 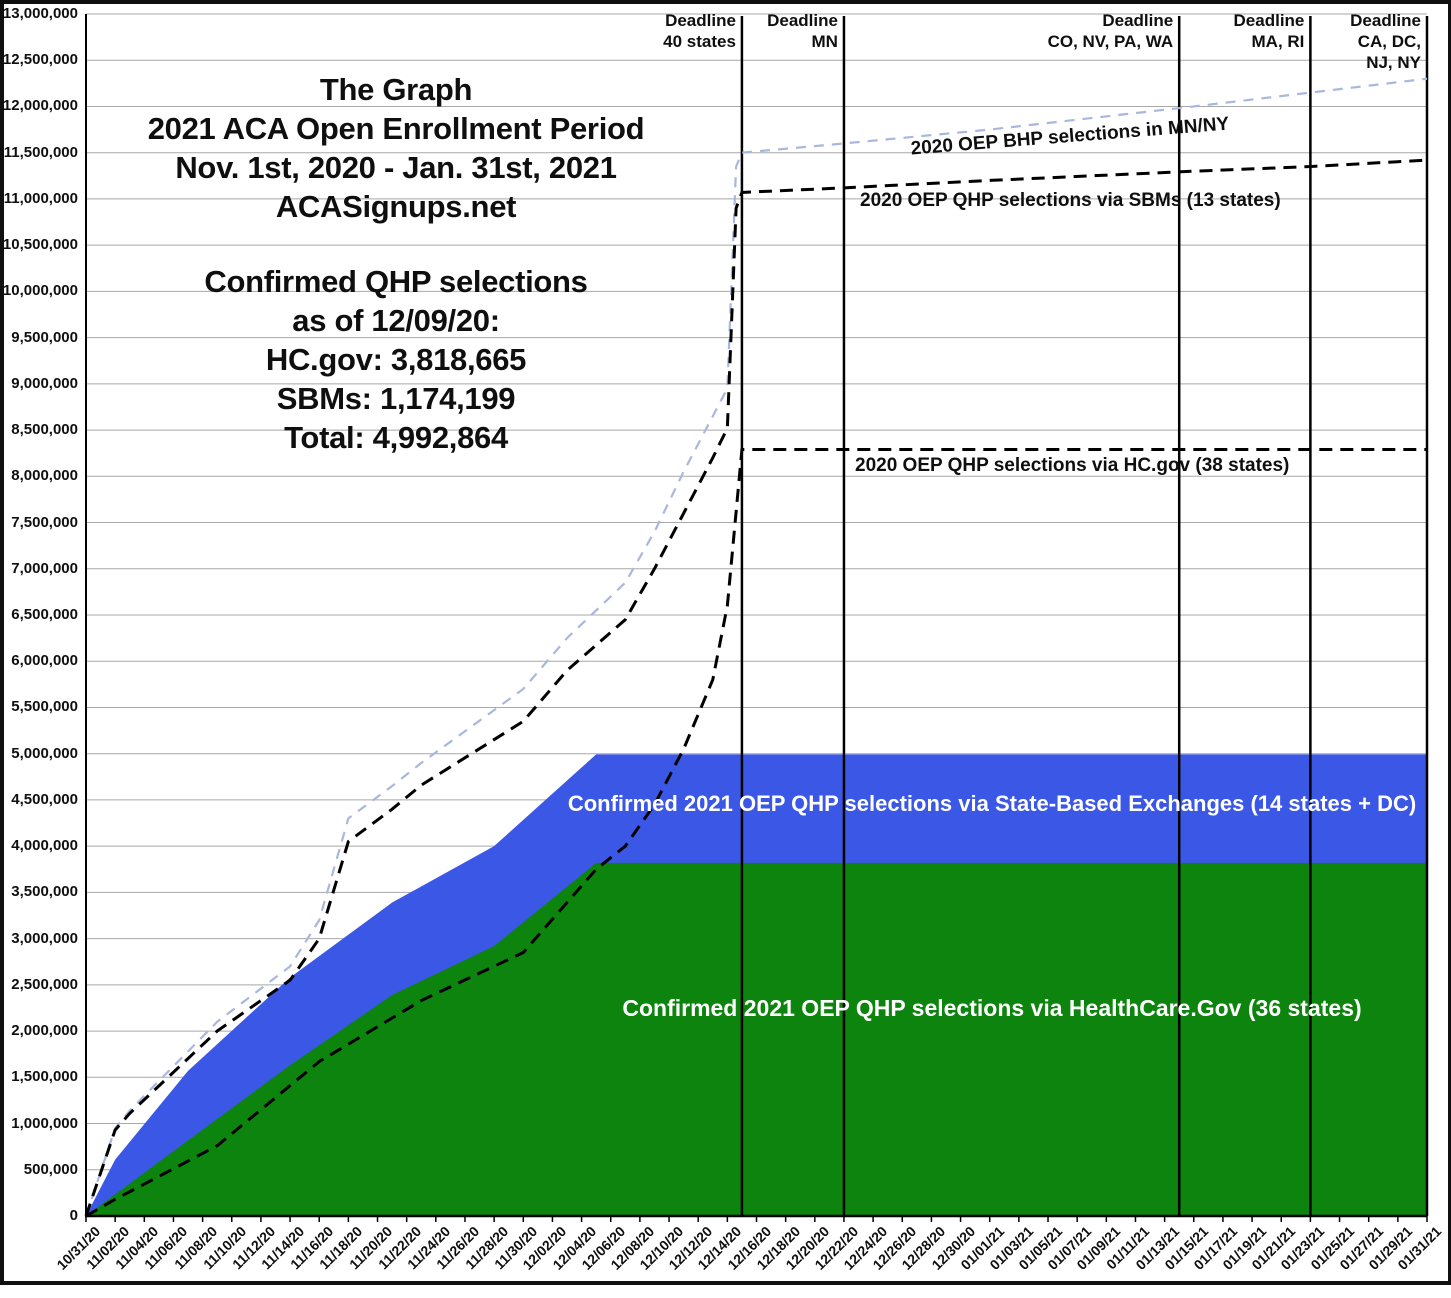 I want to click on y-tick-label: 13,000,000, so click(x=40, y=13).